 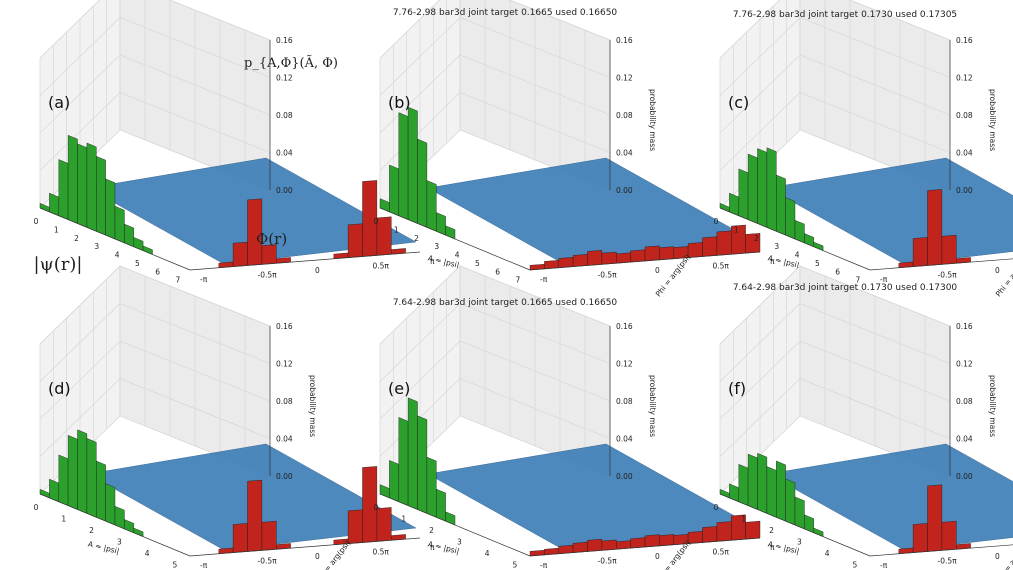 I want to click on panel-label: (d), so click(x=59, y=388).